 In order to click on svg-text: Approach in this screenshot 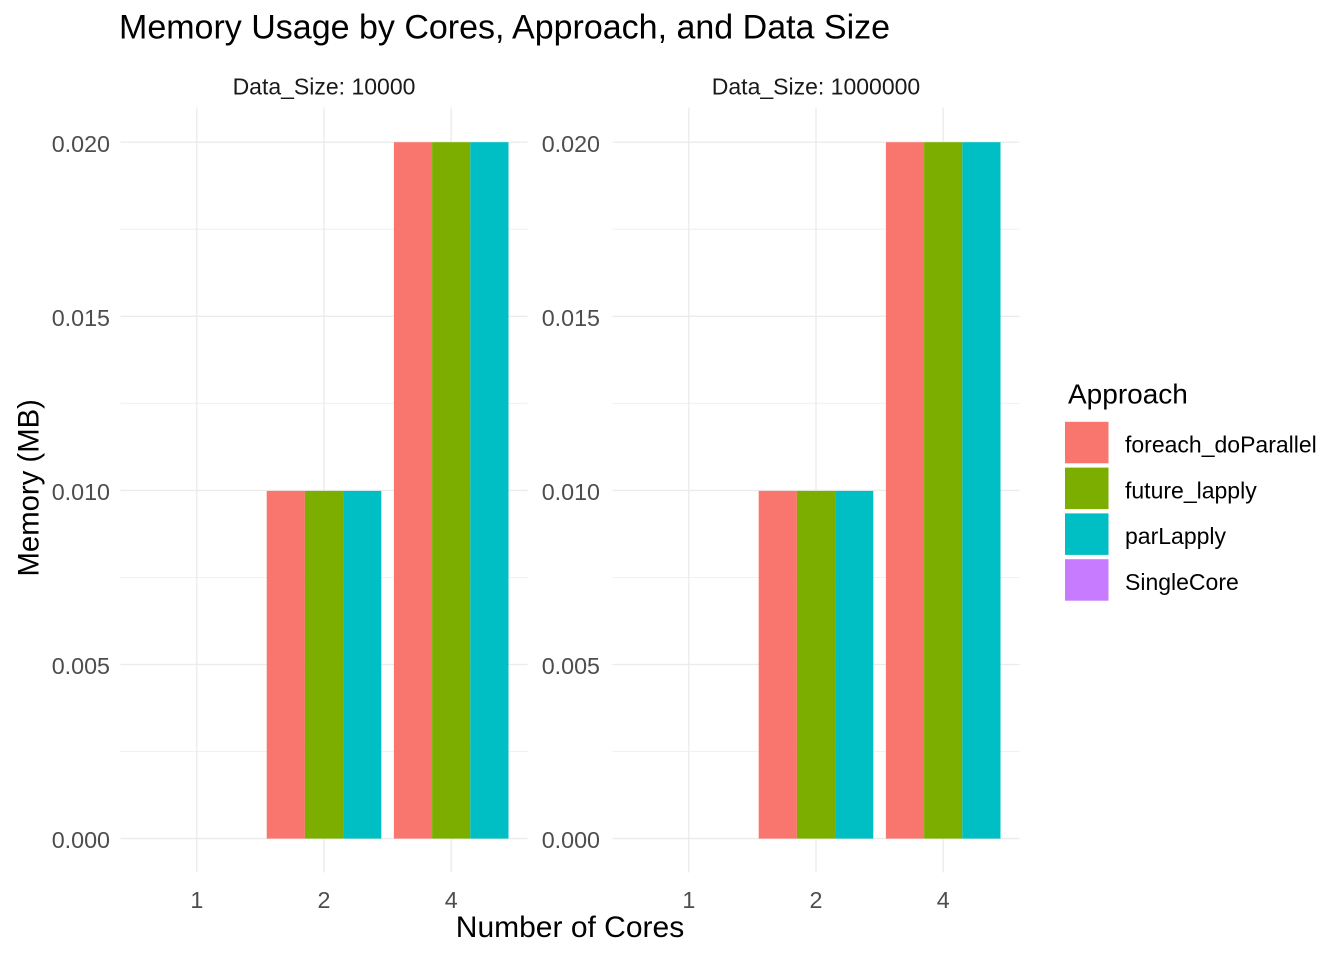, I will do `click(1128, 394)`.